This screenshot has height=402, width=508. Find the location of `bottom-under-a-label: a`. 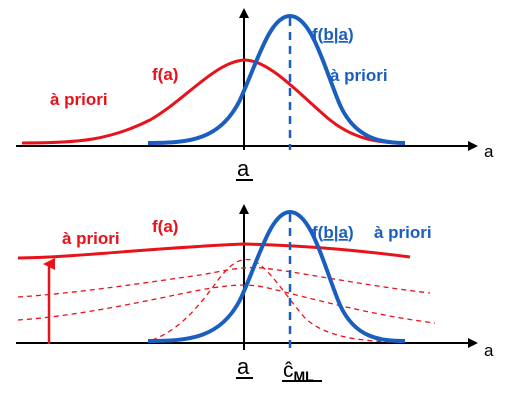

bottom-under-a-label: a is located at coordinates (243, 366).